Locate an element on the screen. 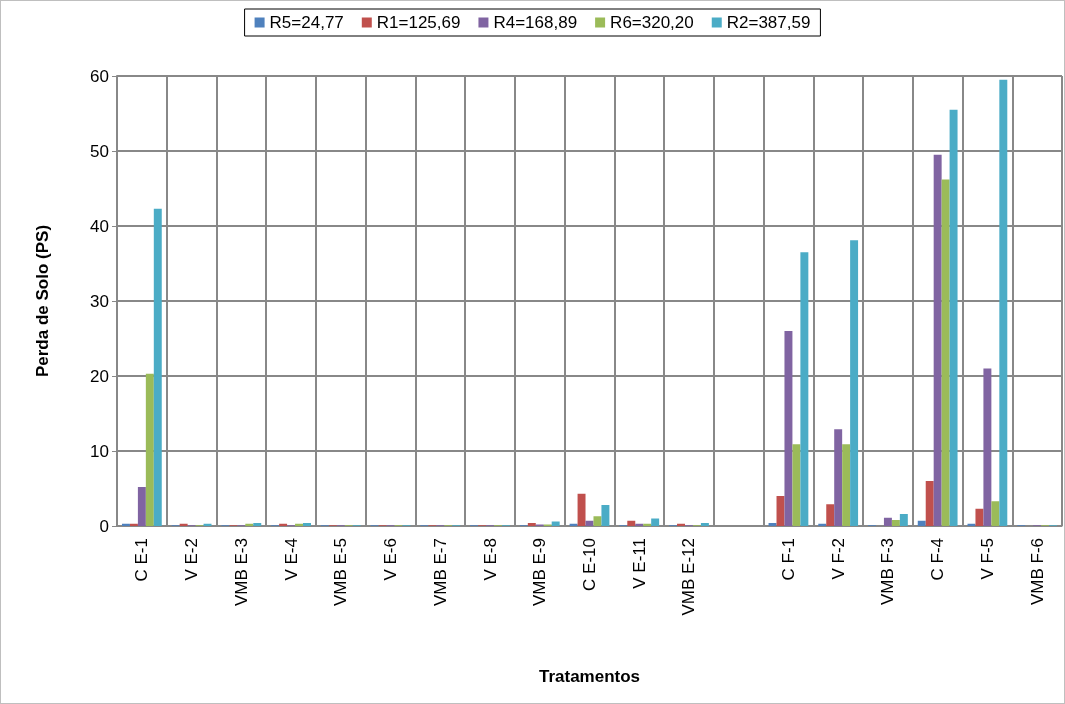 The width and height of the screenshot is (1065, 704). x-tick-label: VMB E-12 is located at coordinates (689, 577).